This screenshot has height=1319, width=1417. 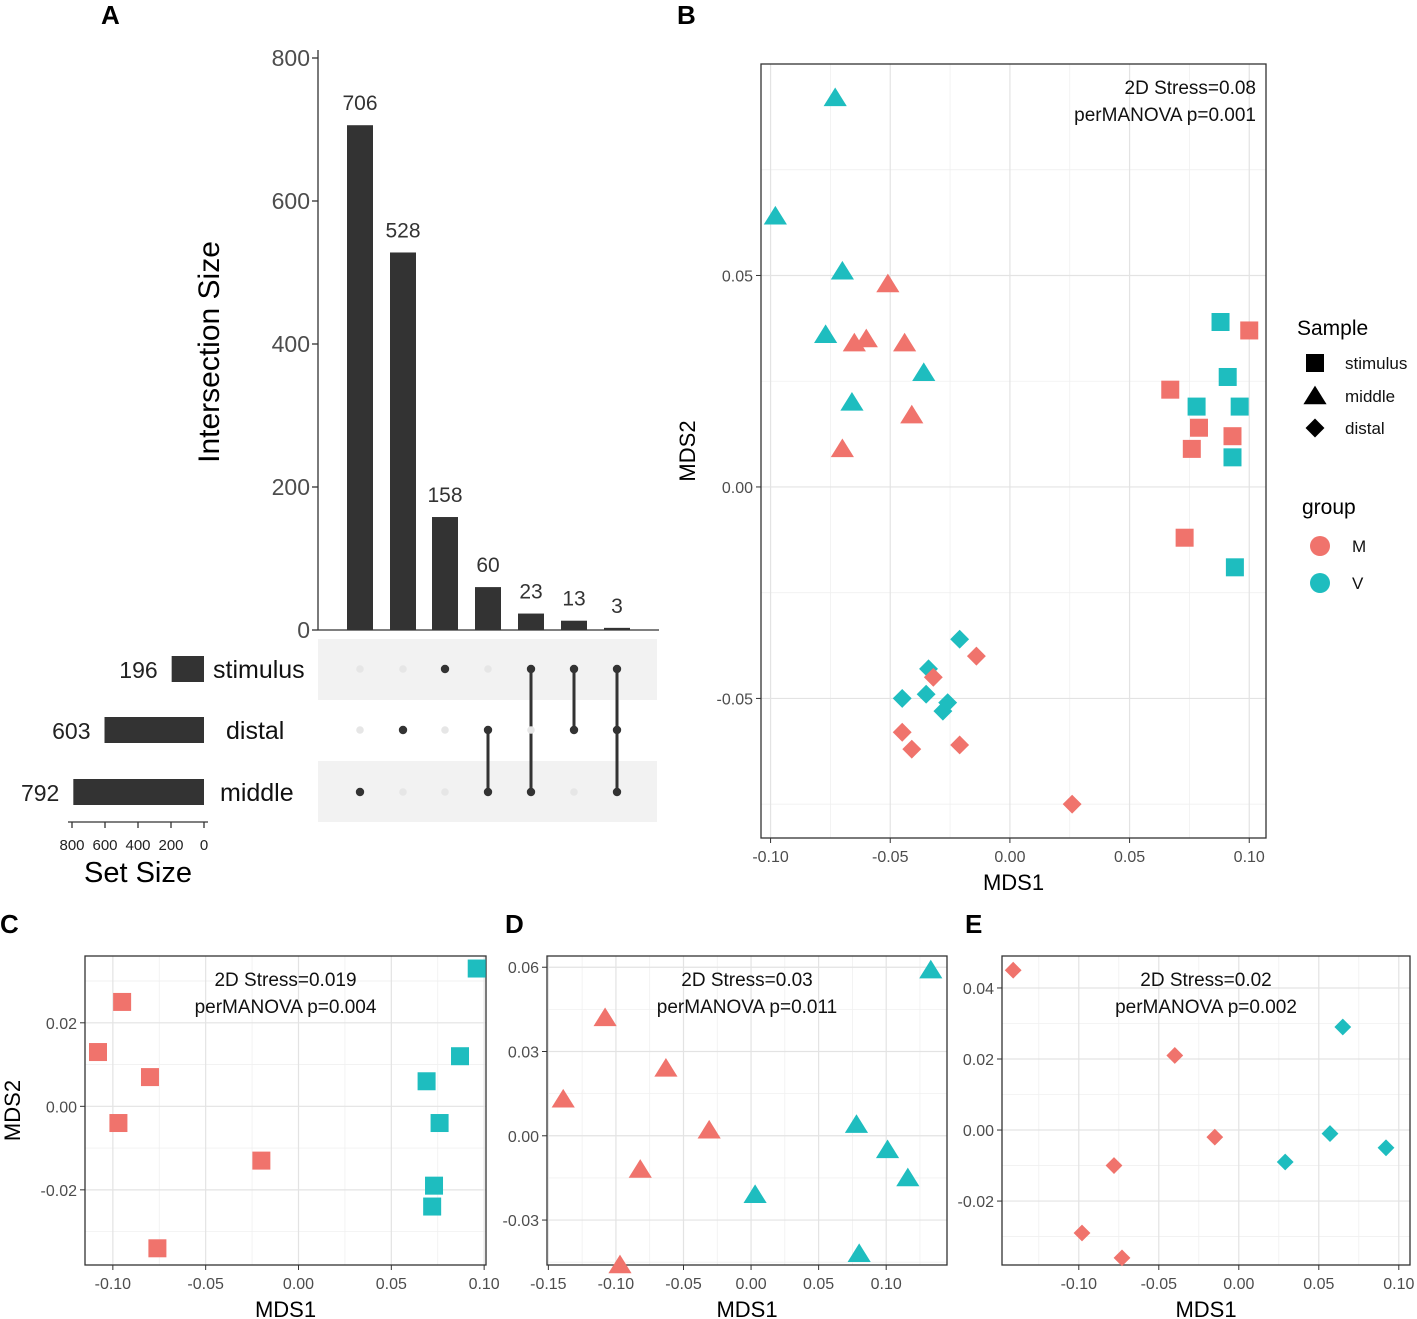 I want to click on y-axis-title: MDS2, so click(x=12, y=1110).